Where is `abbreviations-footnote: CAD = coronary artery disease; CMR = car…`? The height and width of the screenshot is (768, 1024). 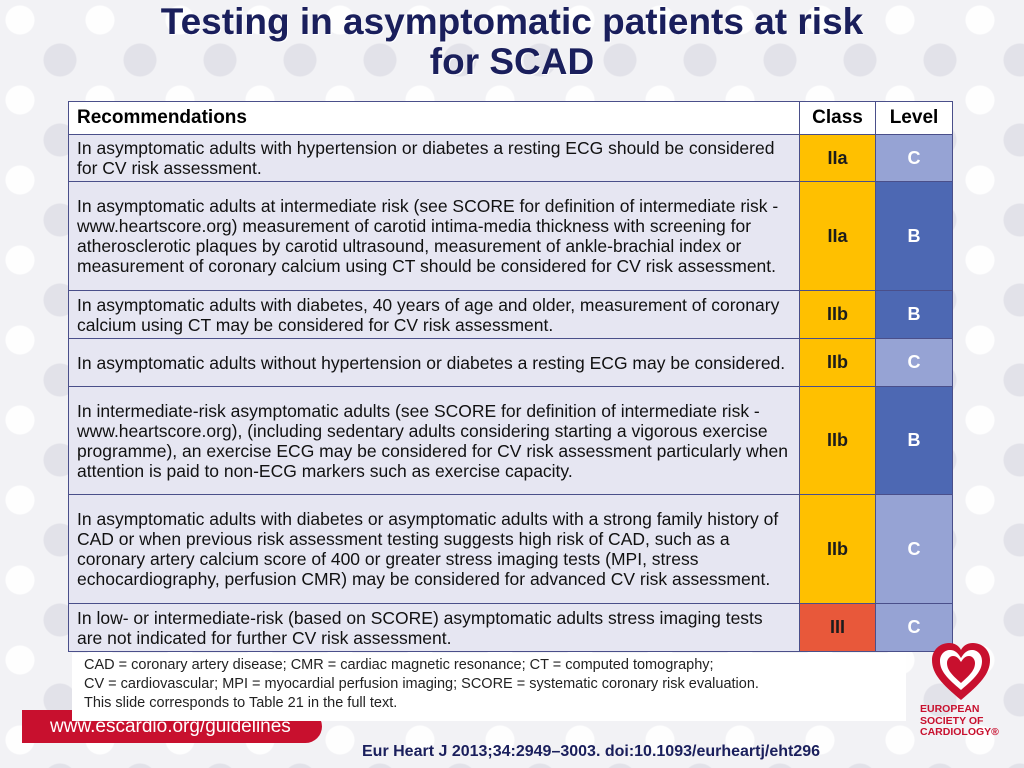 abbreviations-footnote: CAD = coronary artery disease; CMR = car… is located at coordinates (489, 687).